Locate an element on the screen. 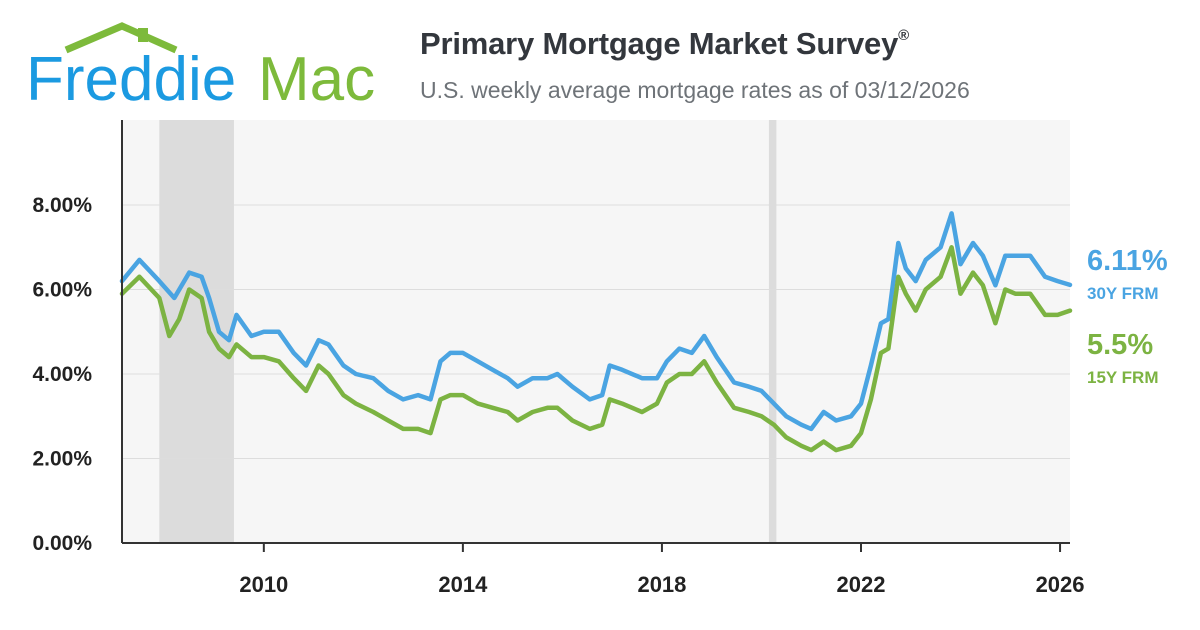 This screenshot has height=630, width=1200. x-tick-label: 2010 is located at coordinates (263, 584).